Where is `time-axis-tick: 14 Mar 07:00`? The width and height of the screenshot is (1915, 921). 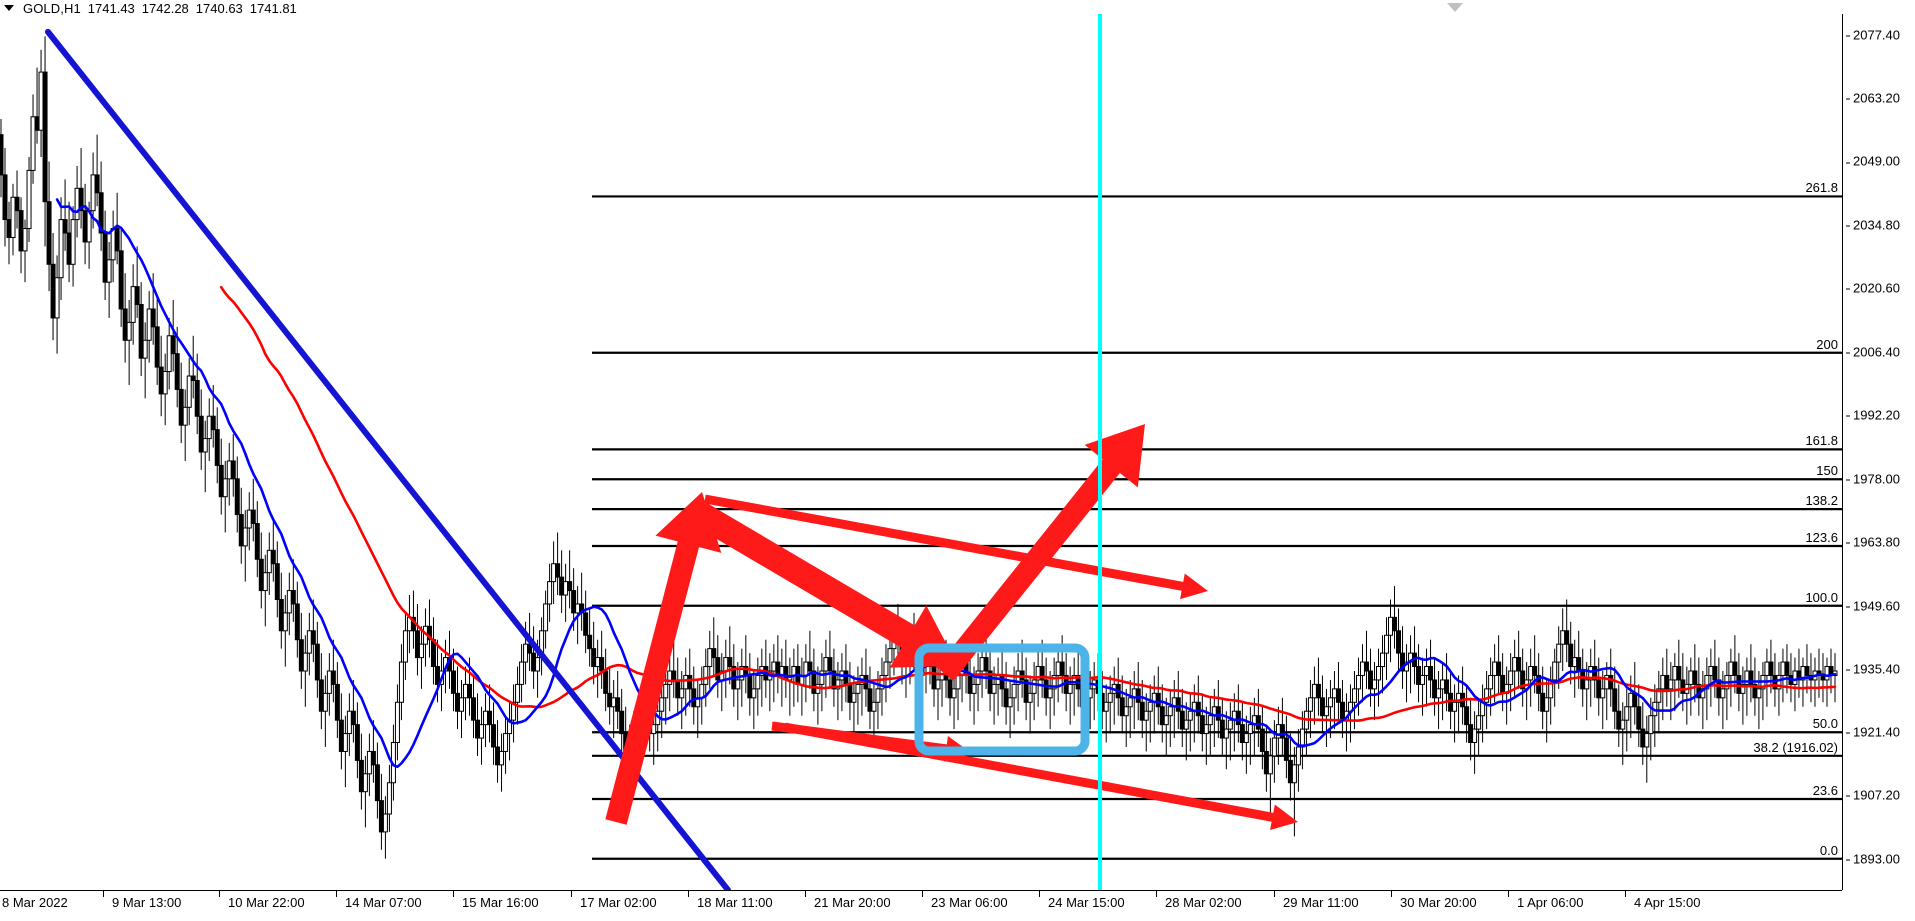
time-axis-tick: 14 Mar 07:00 is located at coordinates (379, 900).